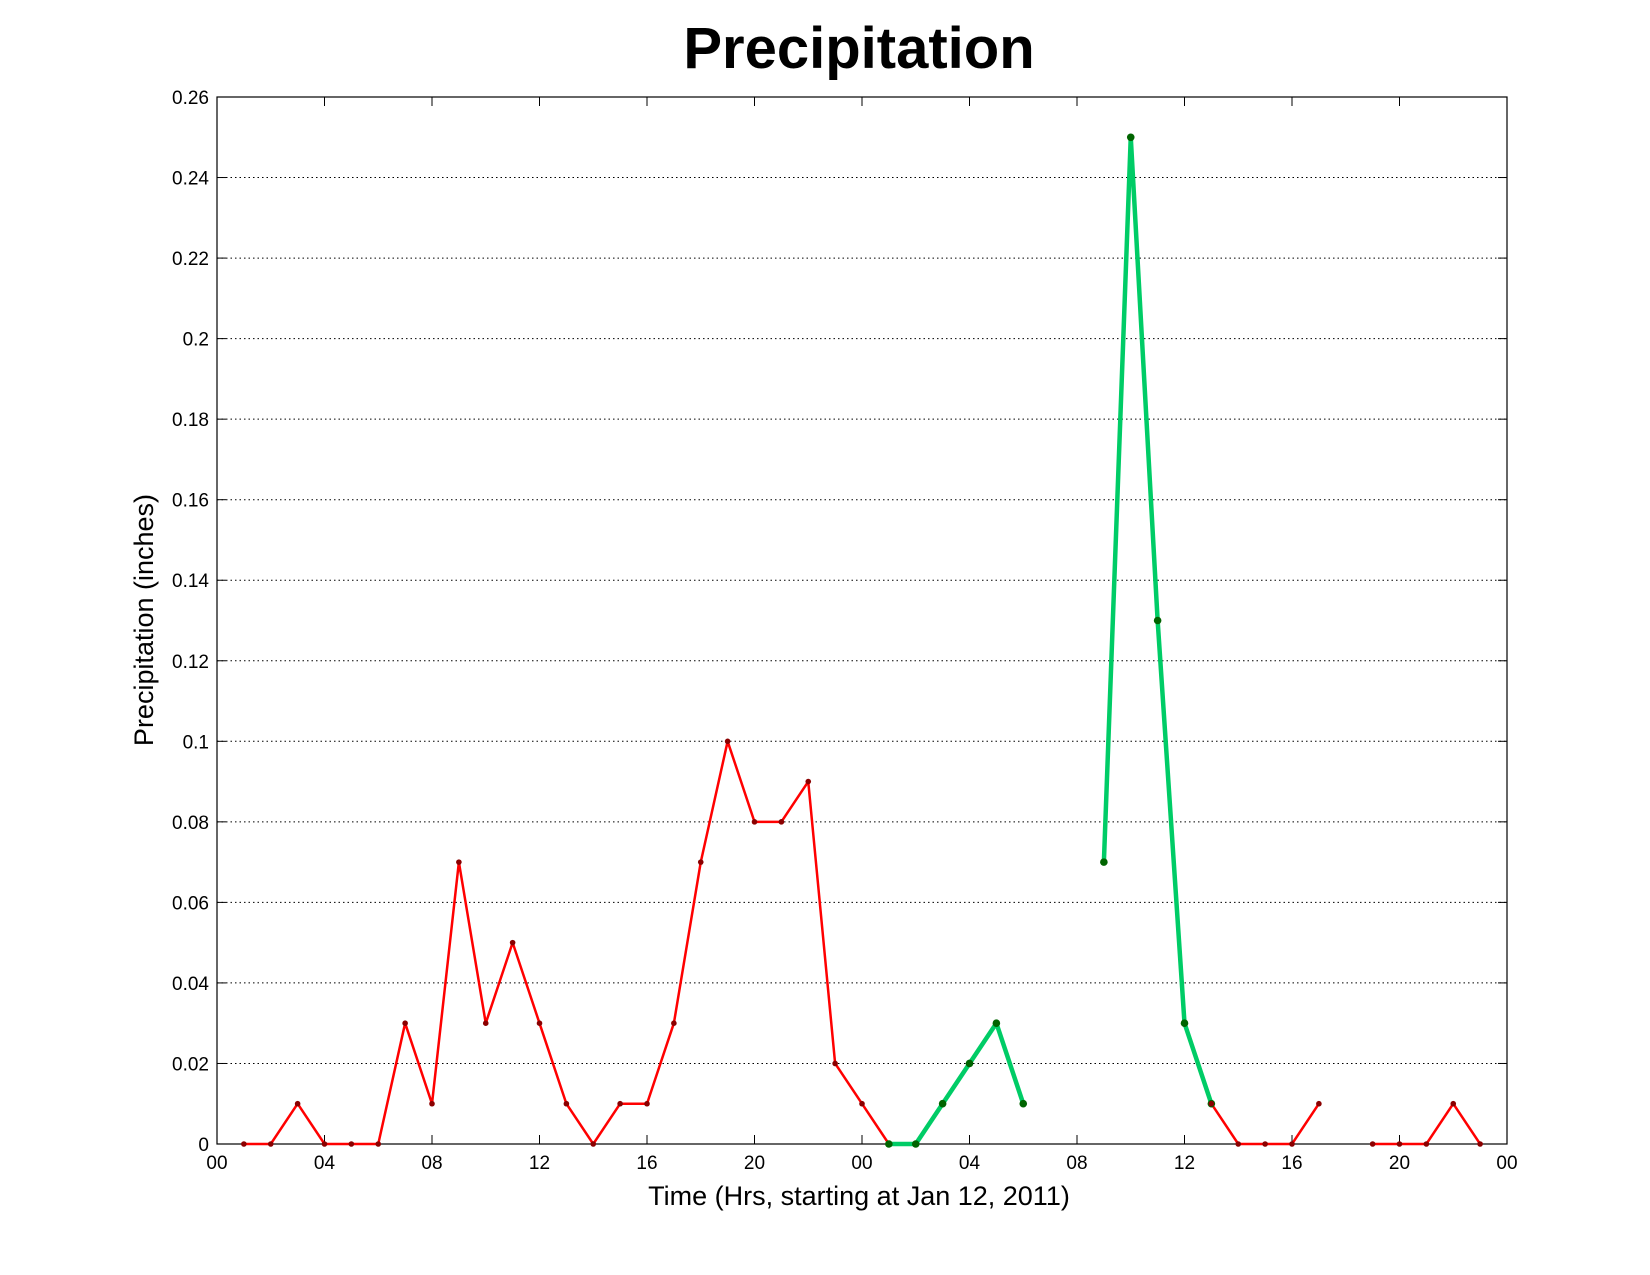 The height and width of the screenshot is (1275, 1650). What do you see at coordinates (190, 179) in the screenshot?
I see `y-tick-label: 0.24` at bounding box center [190, 179].